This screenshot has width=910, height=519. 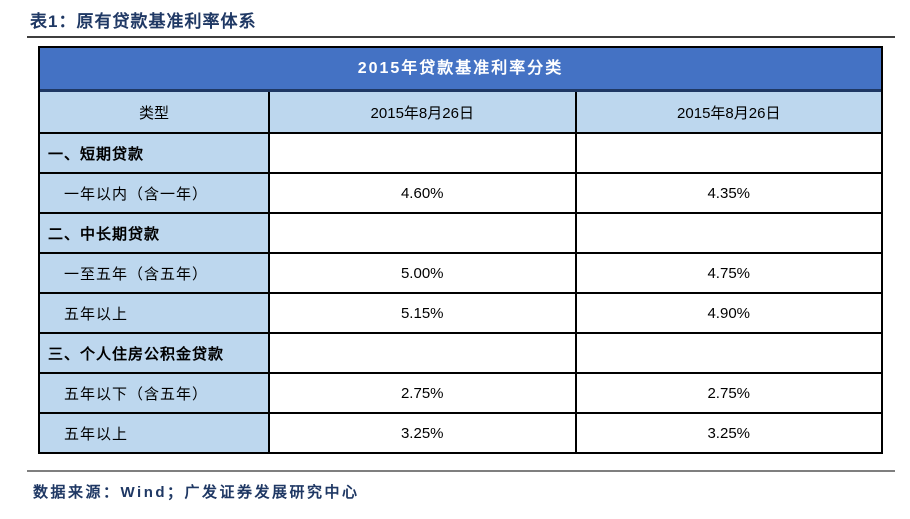 What do you see at coordinates (727, 313) in the screenshot?
I see `row-value-2: 4.90%` at bounding box center [727, 313].